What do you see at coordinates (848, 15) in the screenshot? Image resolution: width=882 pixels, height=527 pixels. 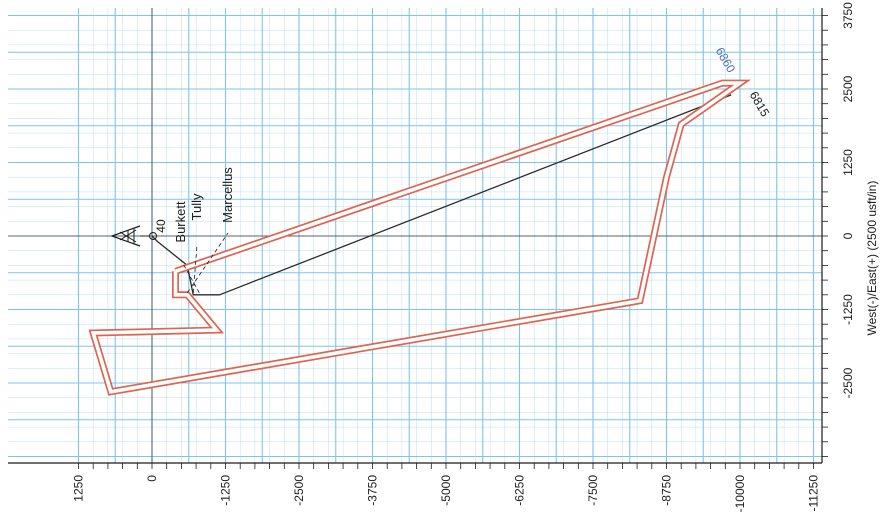 I see `right-axis-tick-label: 3750` at bounding box center [848, 15].